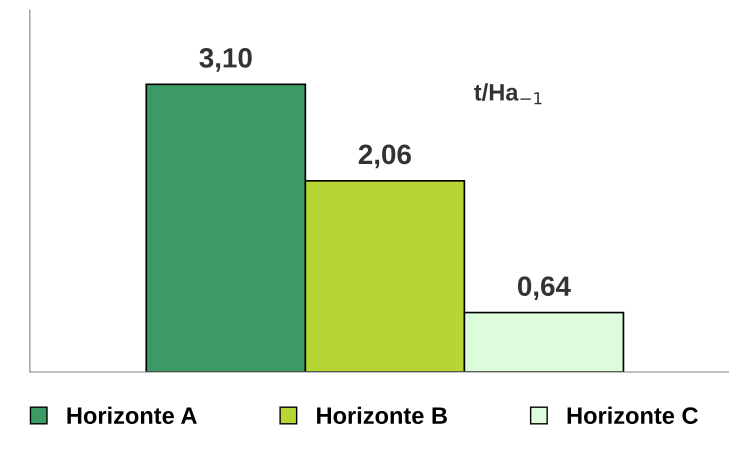 The width and height of the screenshot is (729, 457). Describe the element at coordinates (384, 156) in the screenshot. I see `data-label: 2,06` at that location.